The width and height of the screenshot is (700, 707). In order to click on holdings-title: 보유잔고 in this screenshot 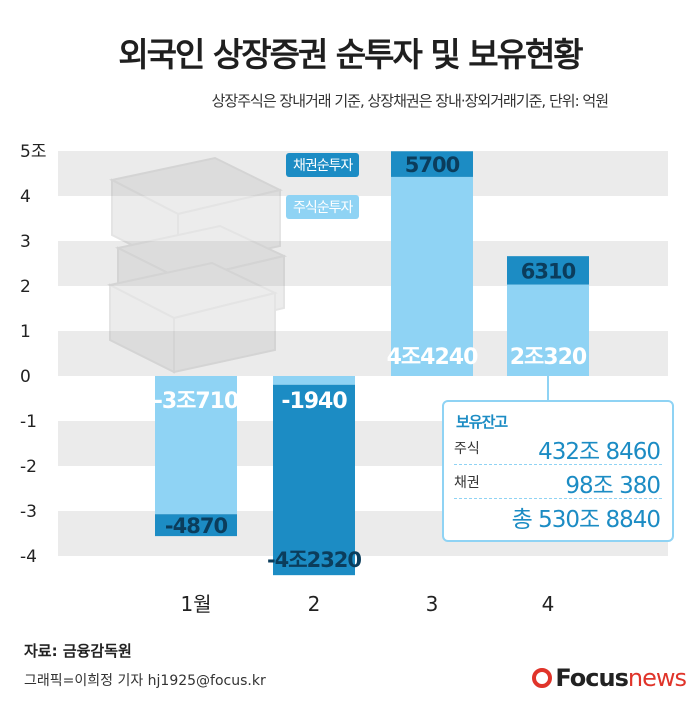, I will do `click(482, 422)`.